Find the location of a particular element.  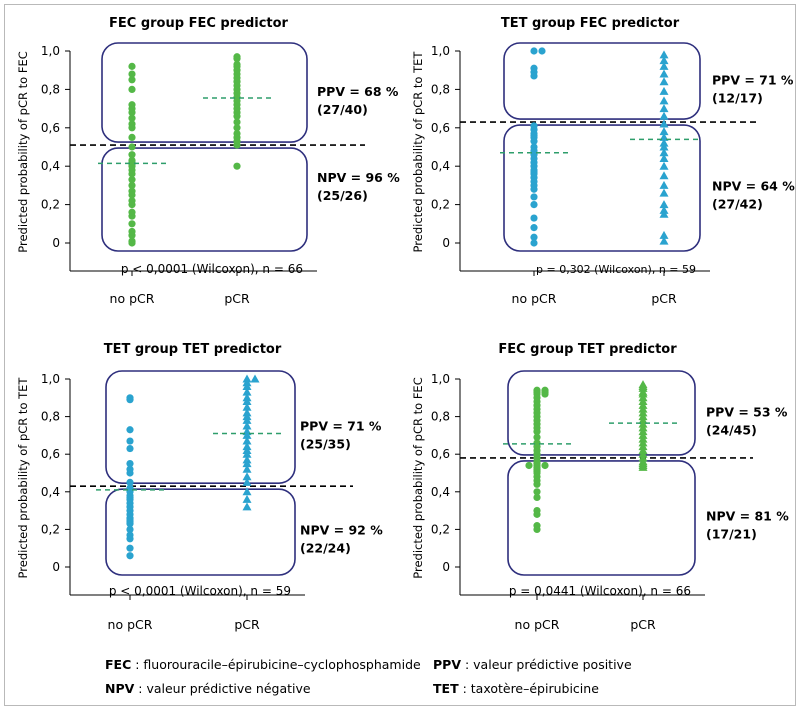

y-axis-label: Predicted probability of pCR to FEC is located at coordinates (23, 151).